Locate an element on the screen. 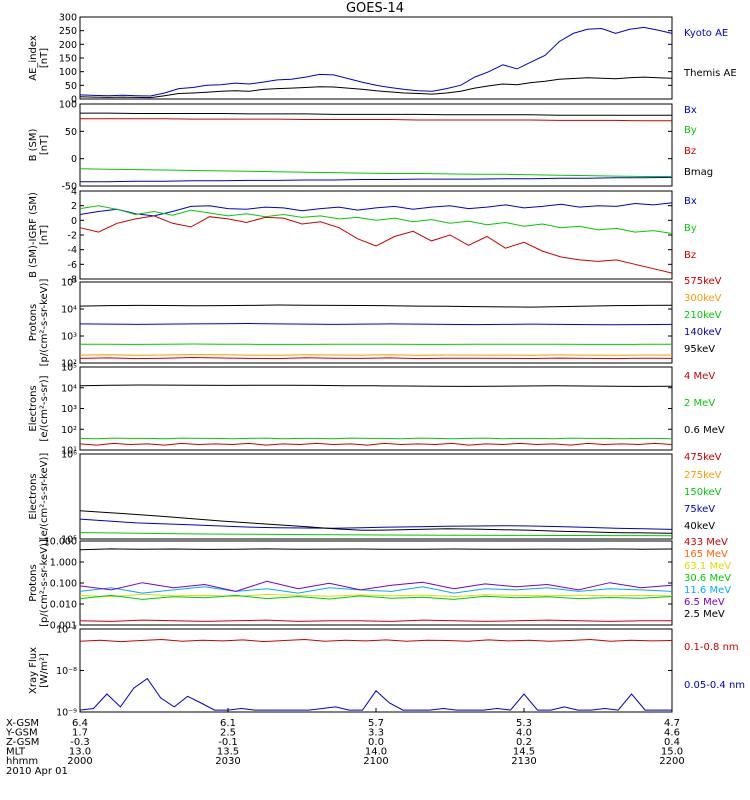 This screenshot has height=800, width=750. orbit-value: 6.1 is located at coordinates (228, 723).